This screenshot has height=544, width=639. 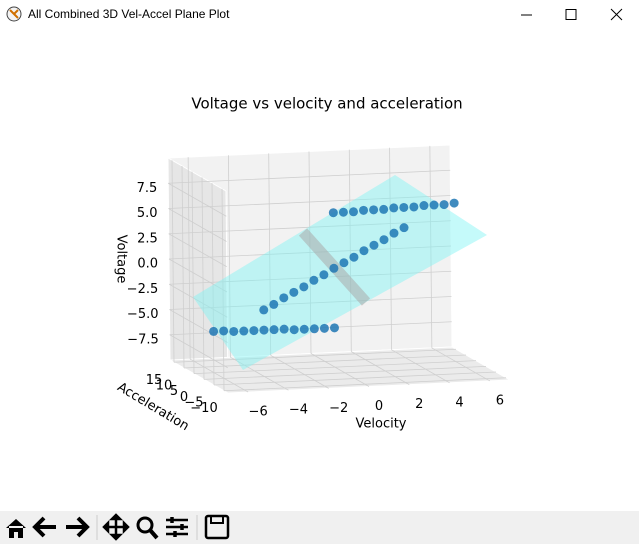 What do you see at coordinates (217, 519) in the screenshot?
I see `save-icon-label` at bounding box center [217, 519].